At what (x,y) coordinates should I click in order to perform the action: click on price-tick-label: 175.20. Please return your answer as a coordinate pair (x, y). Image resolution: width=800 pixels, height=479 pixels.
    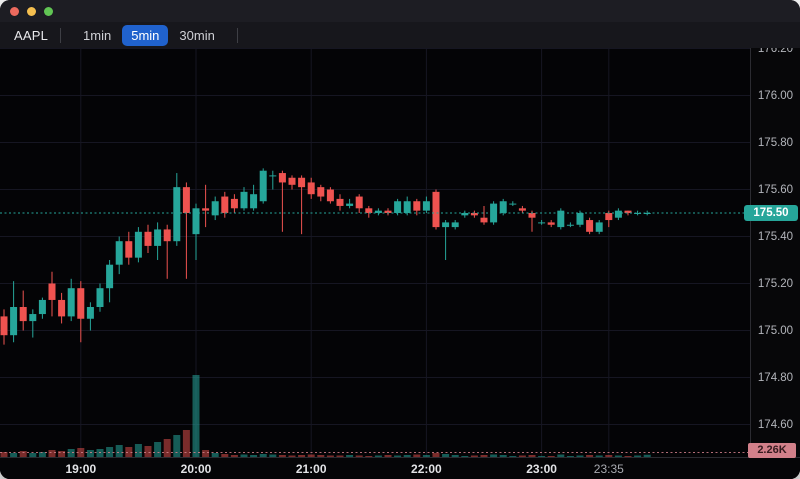
    Looking at the image, I should click on (775, 283).